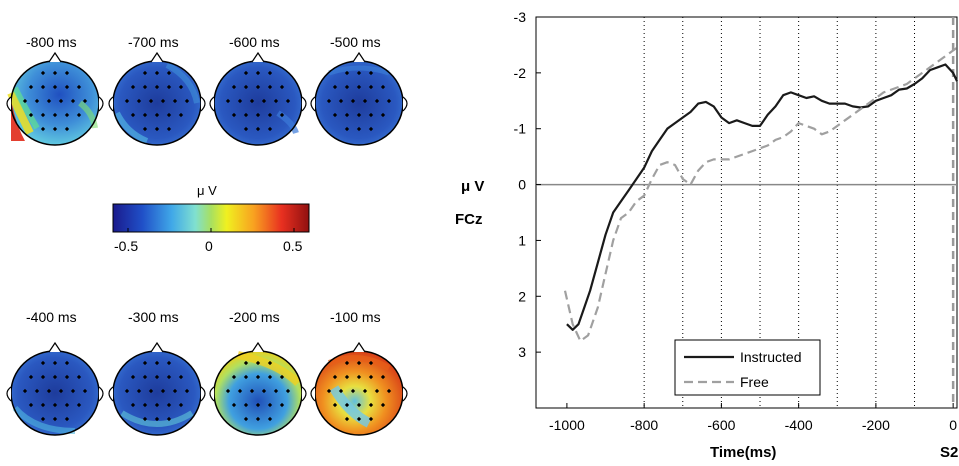 This screenshot has width=959, height=466. What do you see at coordinates (254, 317) in the screenshot?
I see `topomap-label-200: -200 ms` at bounding box center [254, 317].